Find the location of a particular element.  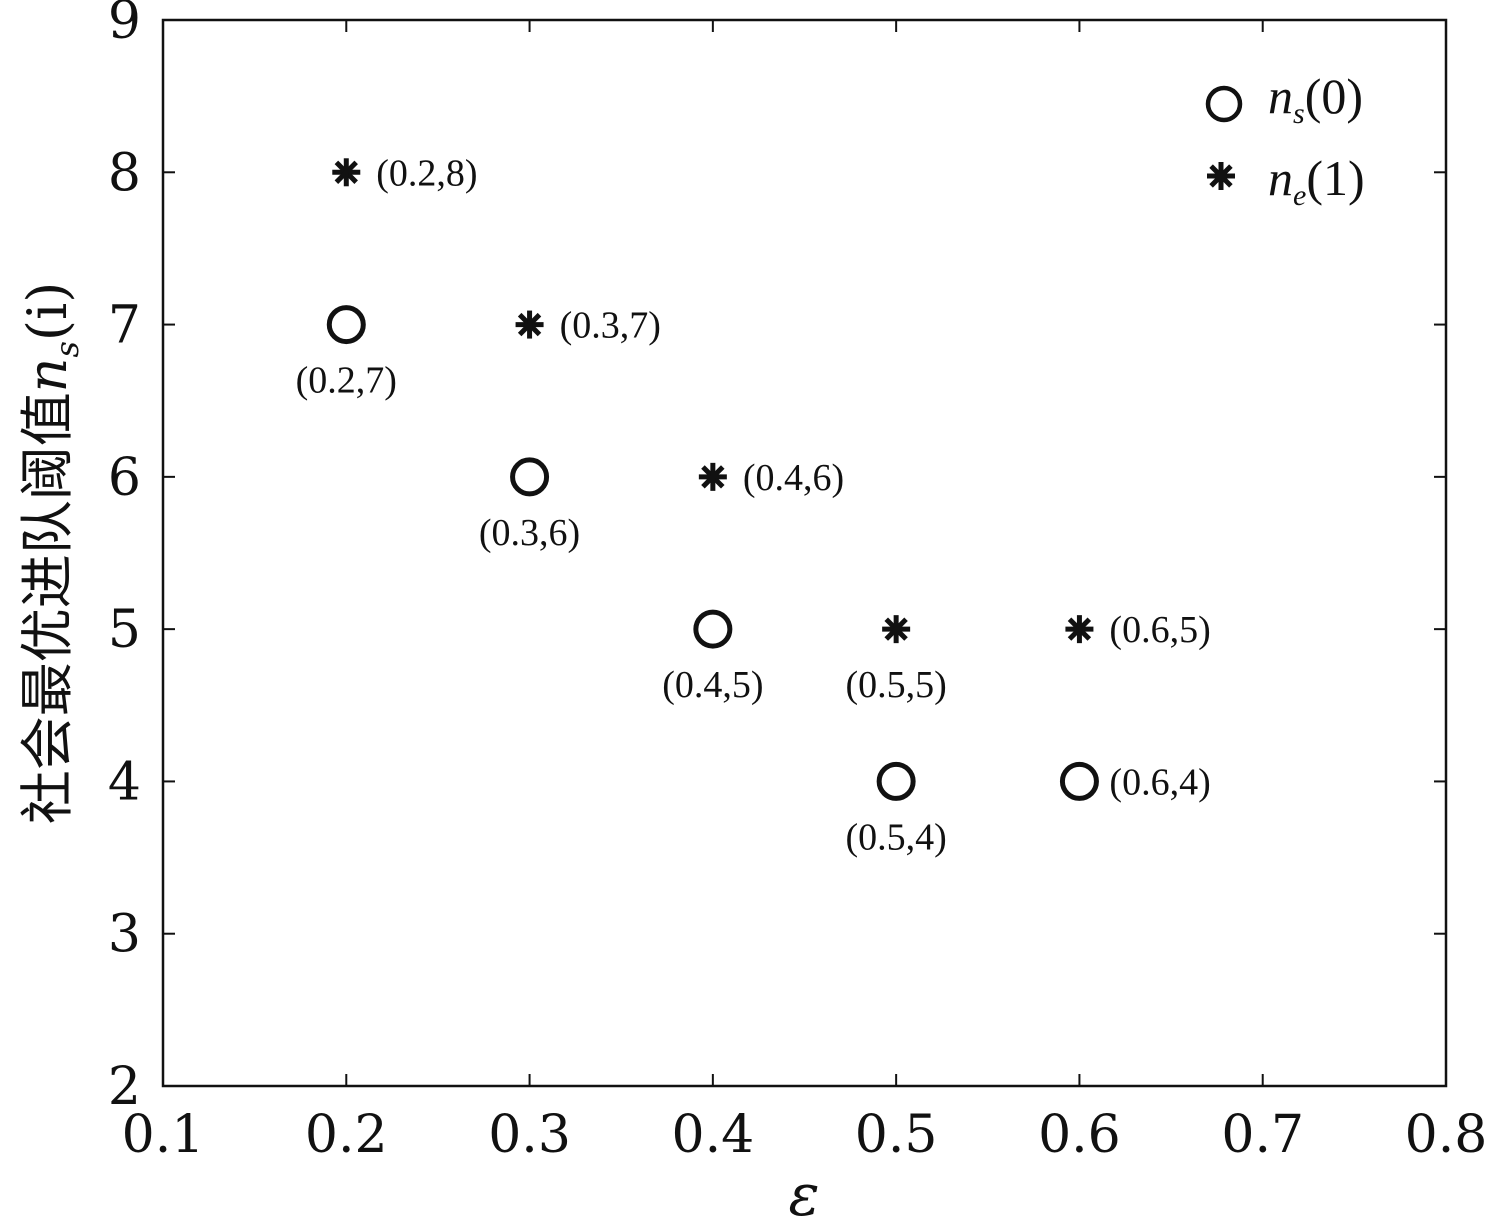

legend-ns0-arg: (0) is located at coordinates (1334, 96).